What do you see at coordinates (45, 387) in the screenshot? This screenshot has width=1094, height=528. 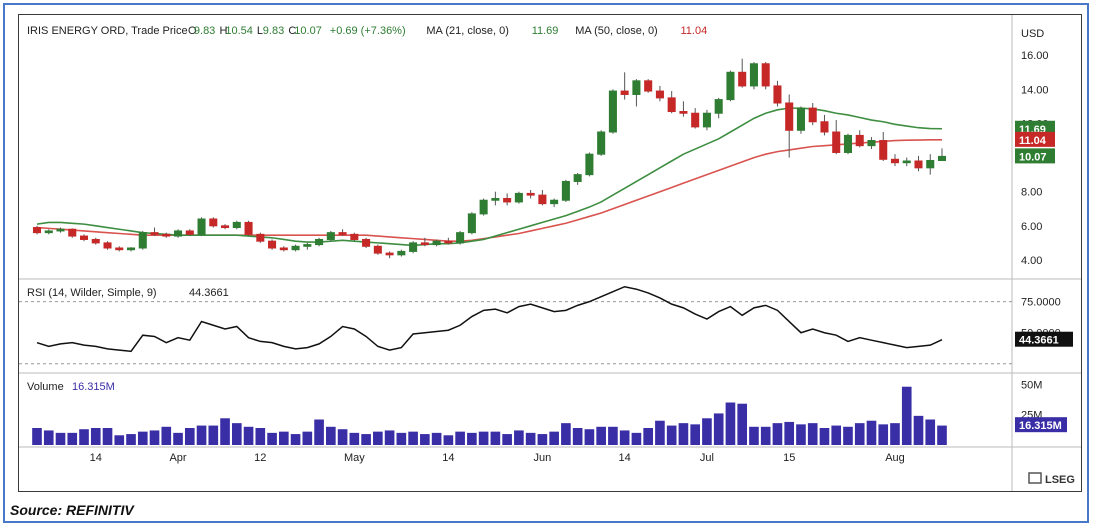 I see `volume-label: Volume` at bounding box center [45, 387].